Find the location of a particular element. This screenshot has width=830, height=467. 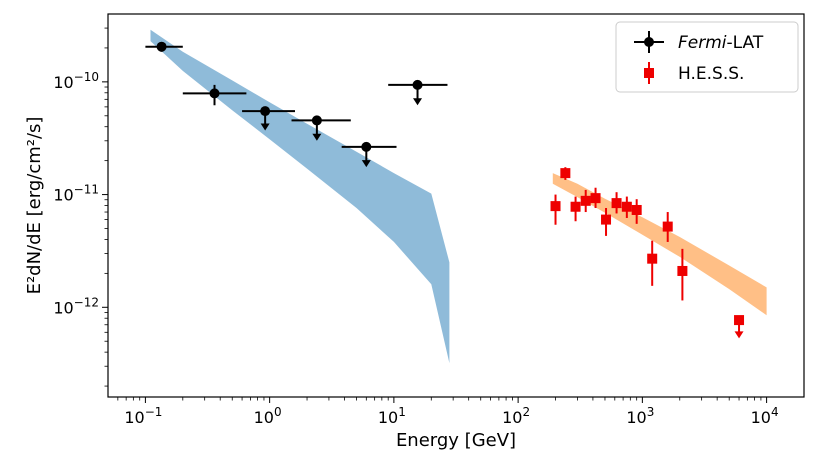

legend-entry: Fermi-LAT is located at coordinates (699, 42).